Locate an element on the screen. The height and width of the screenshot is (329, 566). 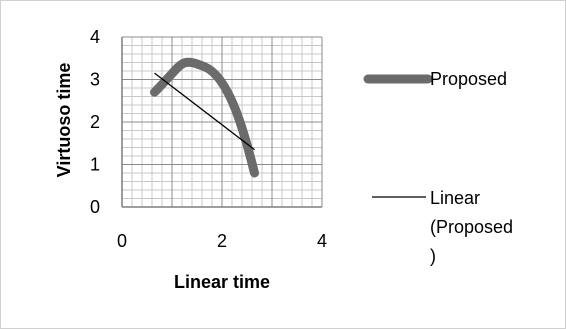
series-line-proposed is located at coordinates (204, 117).